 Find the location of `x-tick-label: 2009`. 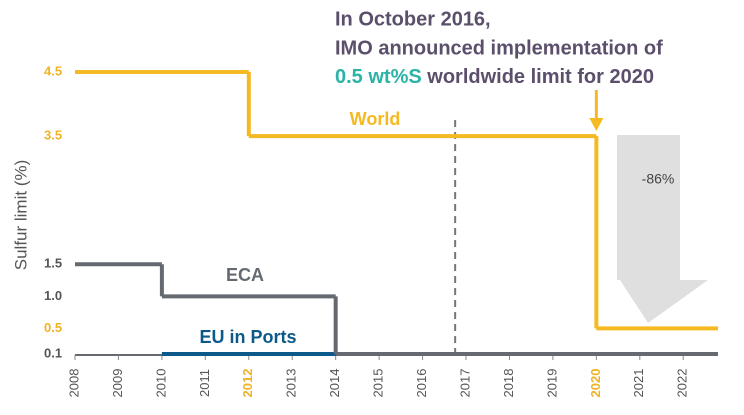

x-tick-label: 2009 is located at coordinates (117, 383).